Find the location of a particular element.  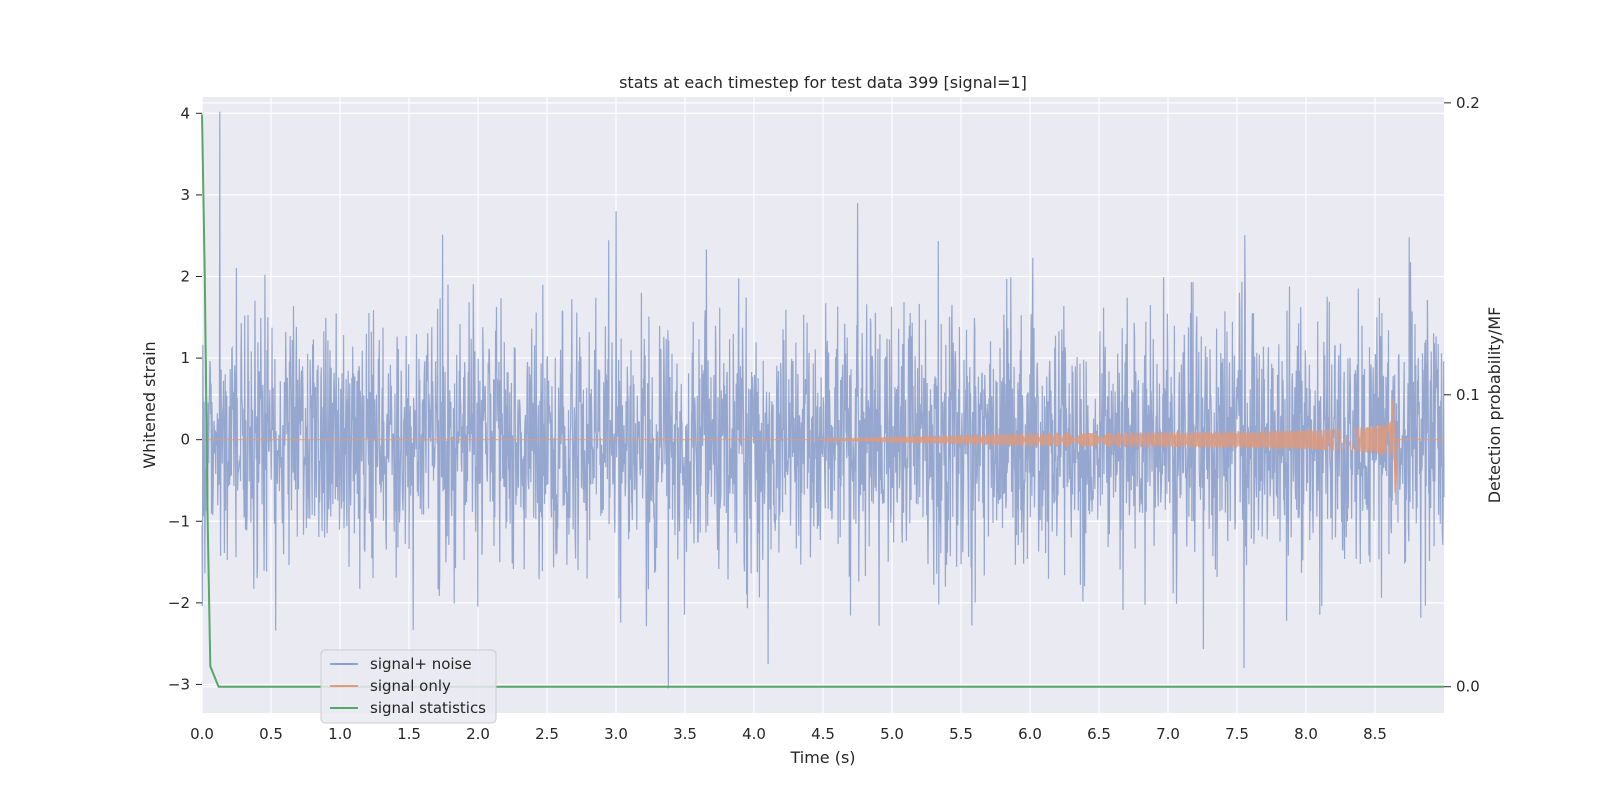

x-tick-label: 6.0 is located at coordinates (1030, 734).